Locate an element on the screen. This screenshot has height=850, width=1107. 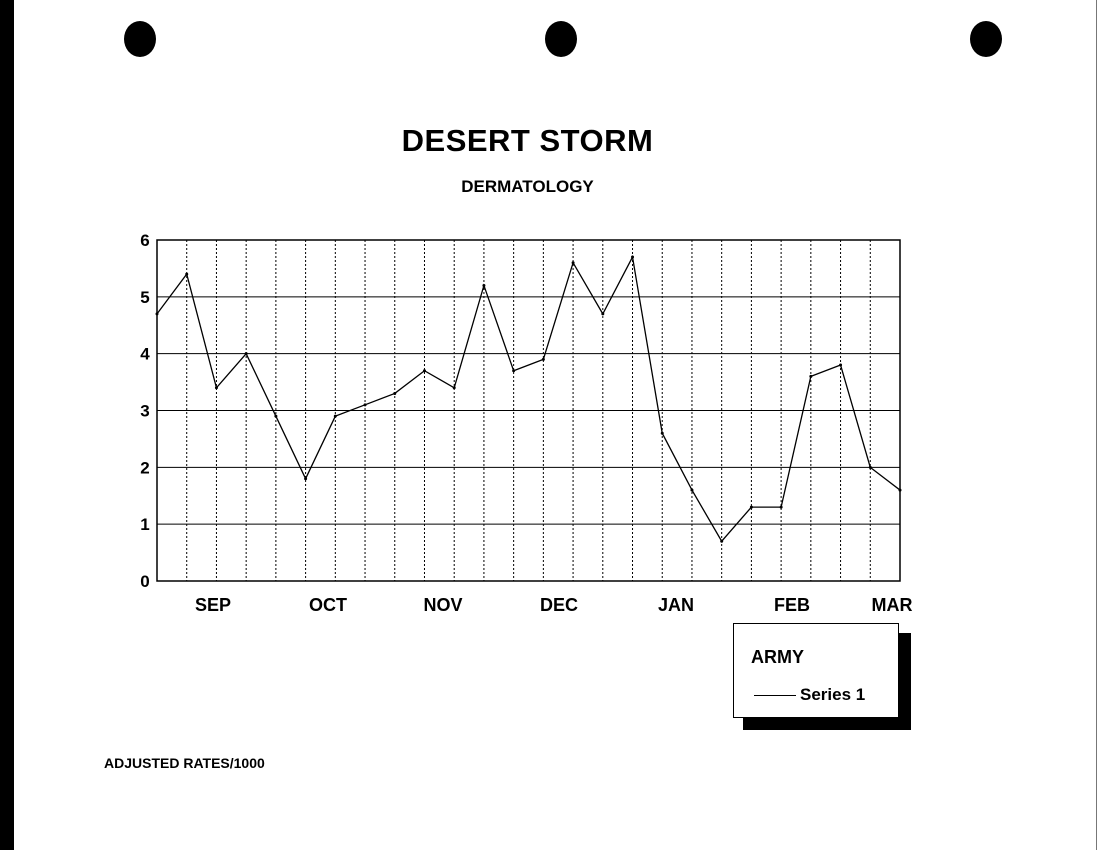
y-tick-label: 4 is located at coordinates (145, 354).